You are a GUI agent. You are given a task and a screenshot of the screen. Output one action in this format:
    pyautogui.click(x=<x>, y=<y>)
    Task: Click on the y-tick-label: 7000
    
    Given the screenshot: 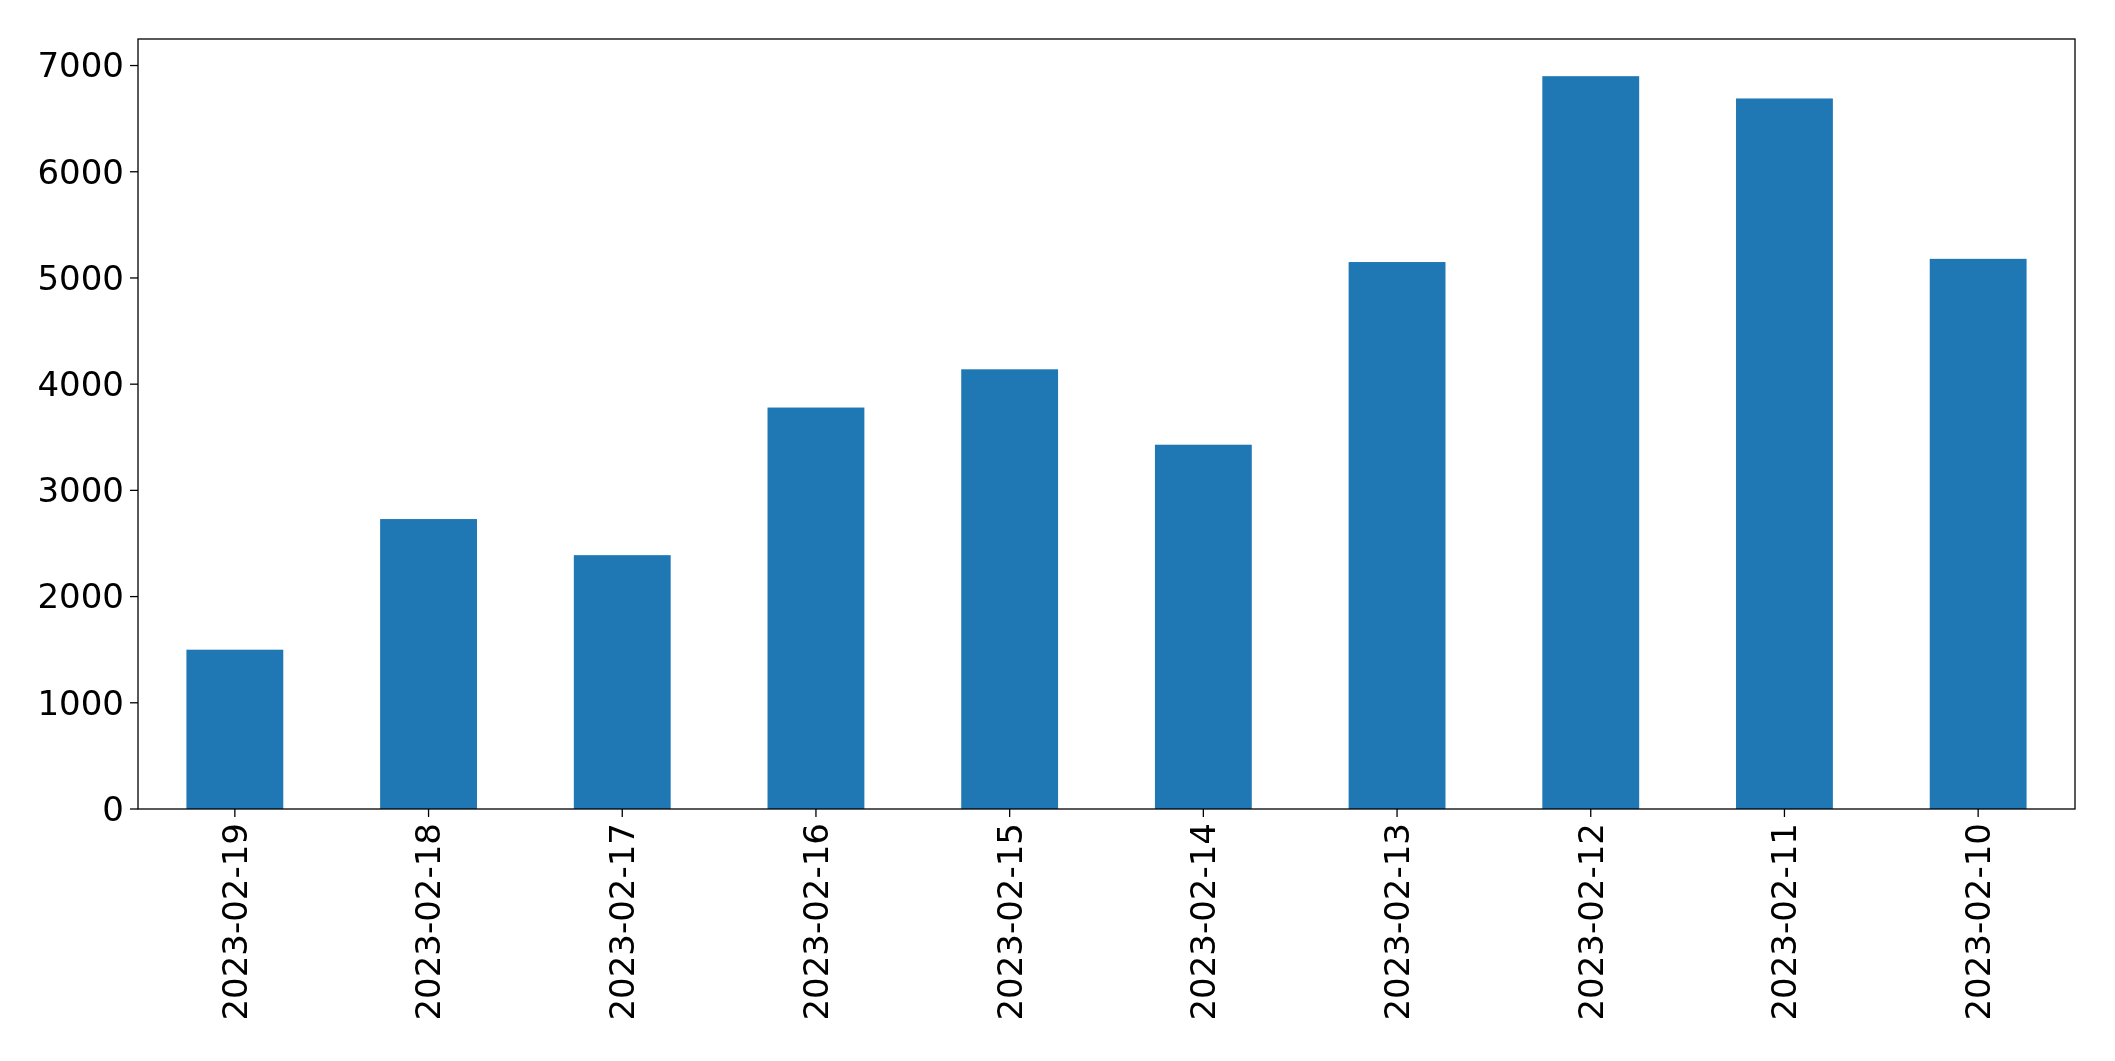 What is the action you would take?
    pyautogui.click(x=80, y=65)
    